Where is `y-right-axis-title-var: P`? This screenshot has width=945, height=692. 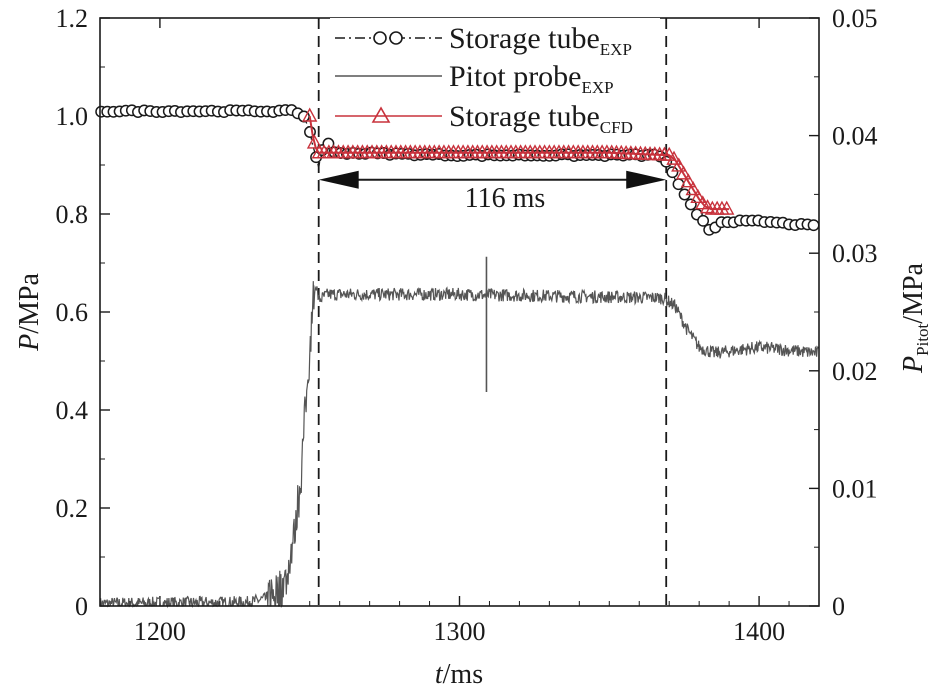
y-right-axis-title-var: P is located at coordinates (913, 365).